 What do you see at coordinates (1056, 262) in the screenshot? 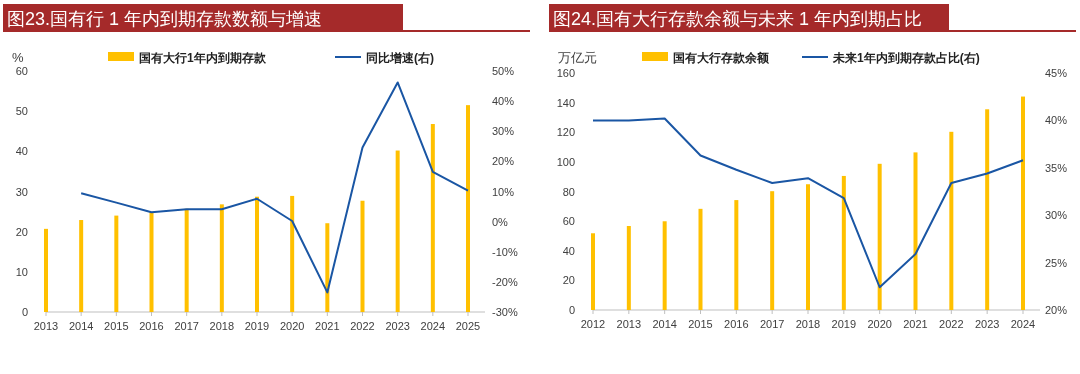
I see `y2-tick-label: 25%` at bounding box center [1056, 262].